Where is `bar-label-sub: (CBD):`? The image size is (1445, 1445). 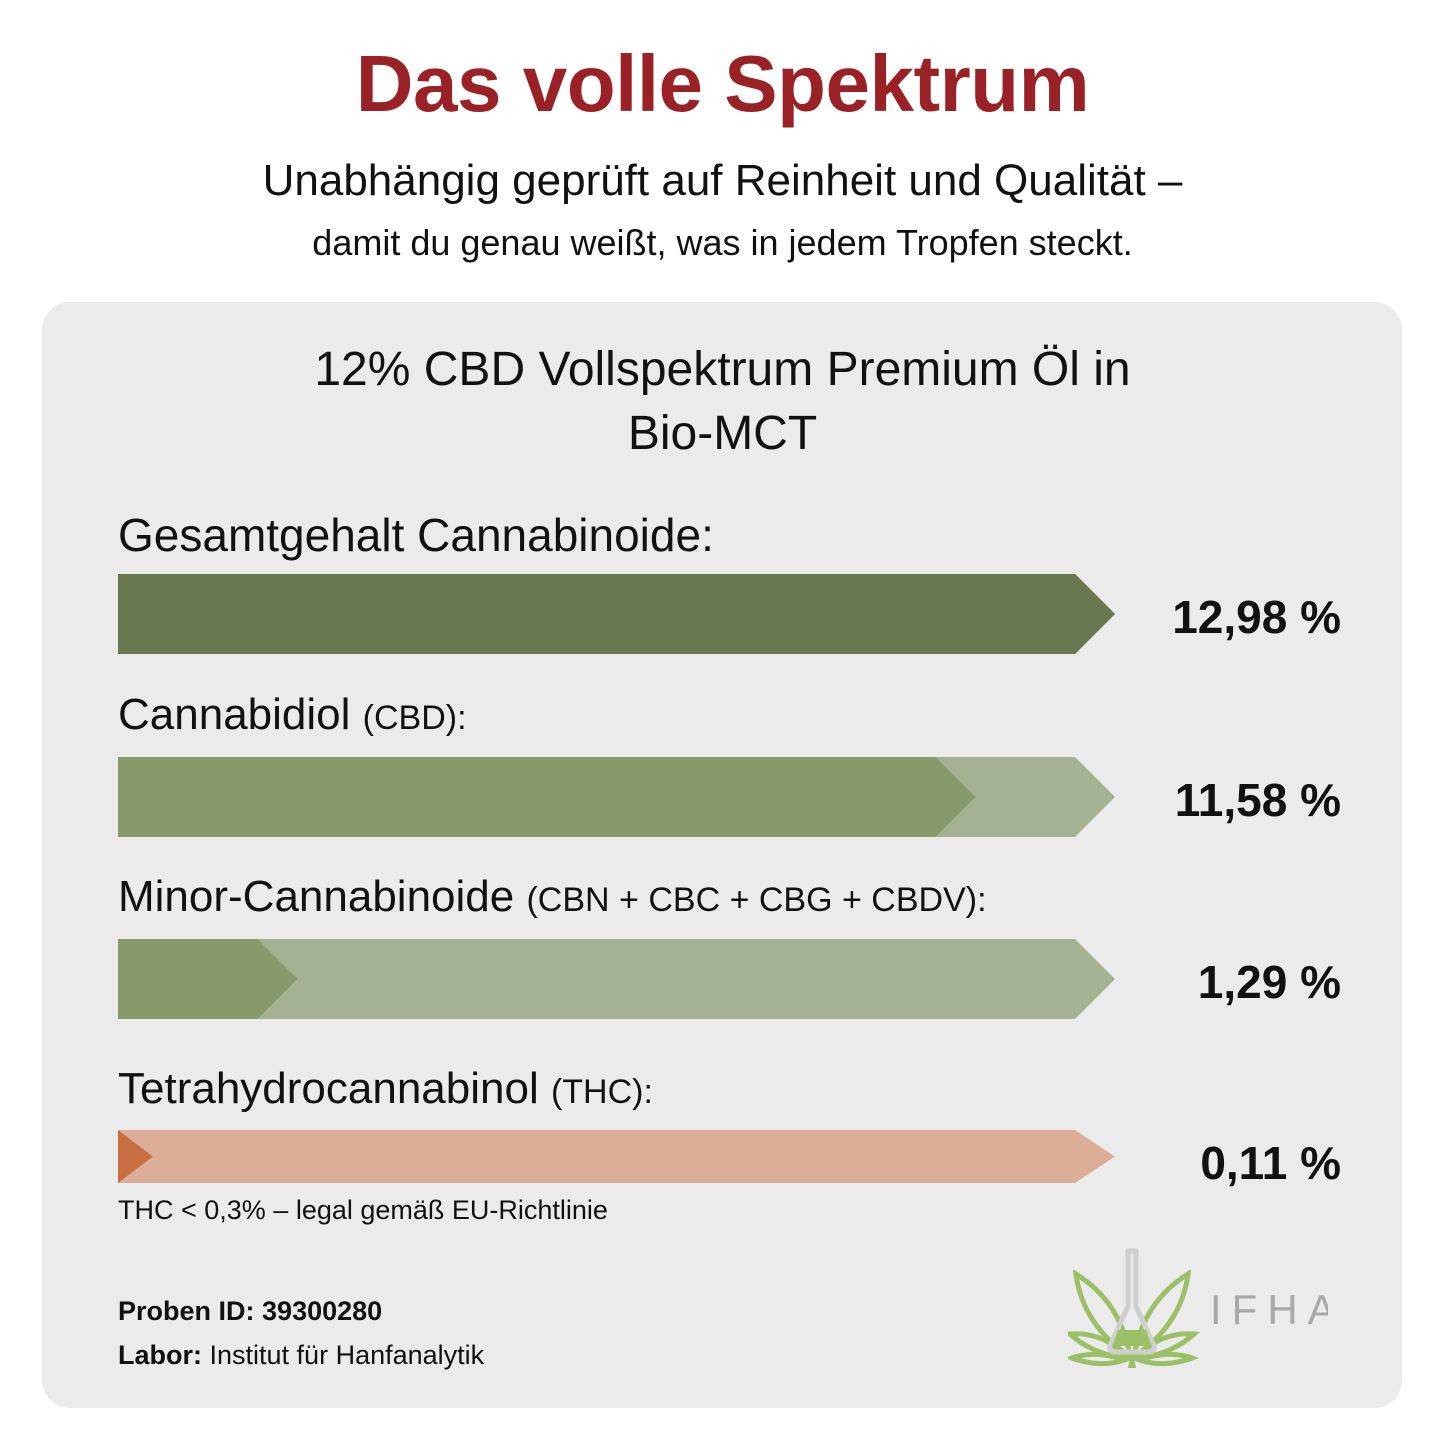
bar-label-sub: (CBD): is located at coordinates (414, 718).